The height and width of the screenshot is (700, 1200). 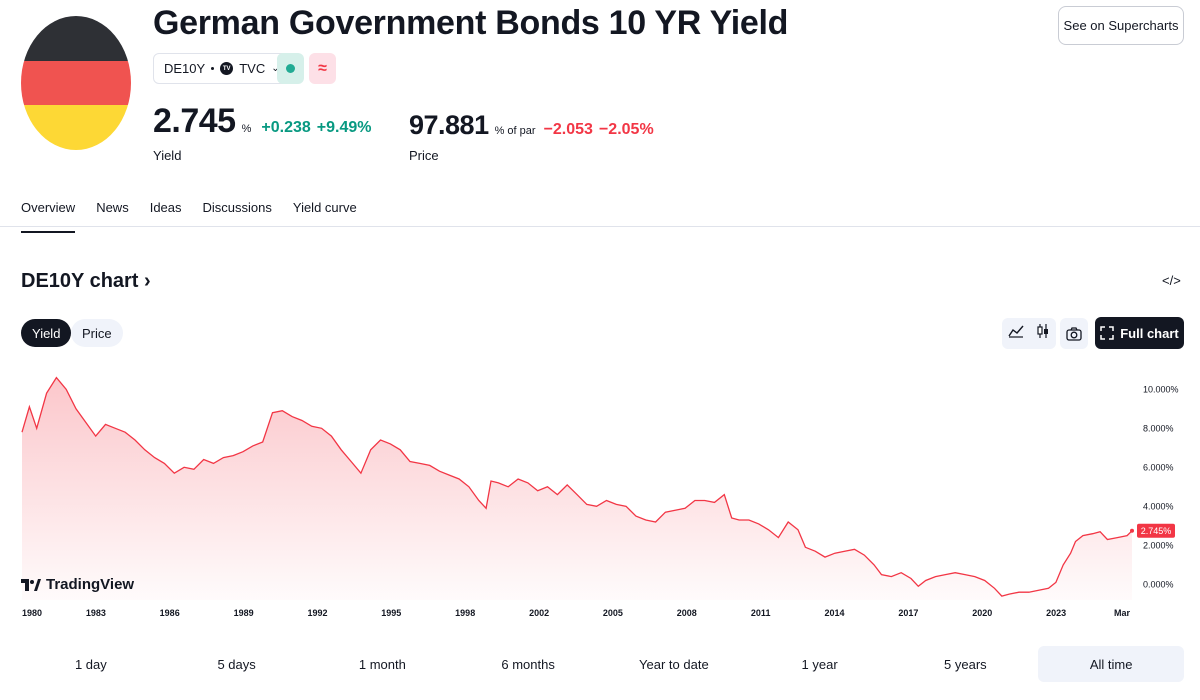 What do you see at coordinates (382, 664) in the screenshot?
I see `range-1-month: 1 month` at bounding box center [382, 664].